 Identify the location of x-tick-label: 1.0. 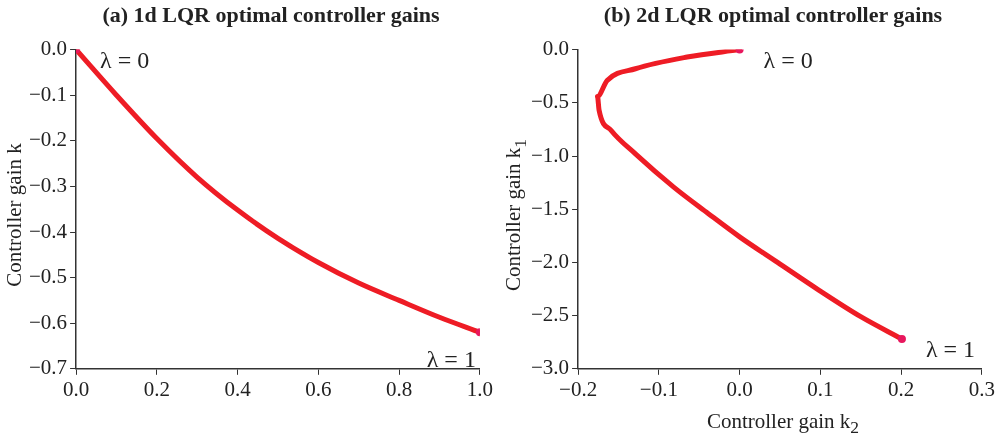
(479, 388).